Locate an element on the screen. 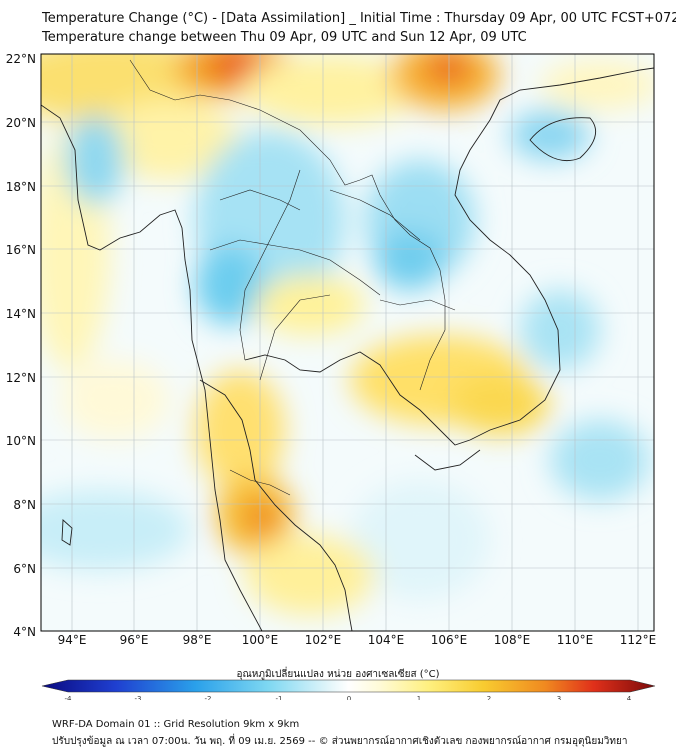  colorbar-tick-label: 3 is located at coordinates (559, 697).